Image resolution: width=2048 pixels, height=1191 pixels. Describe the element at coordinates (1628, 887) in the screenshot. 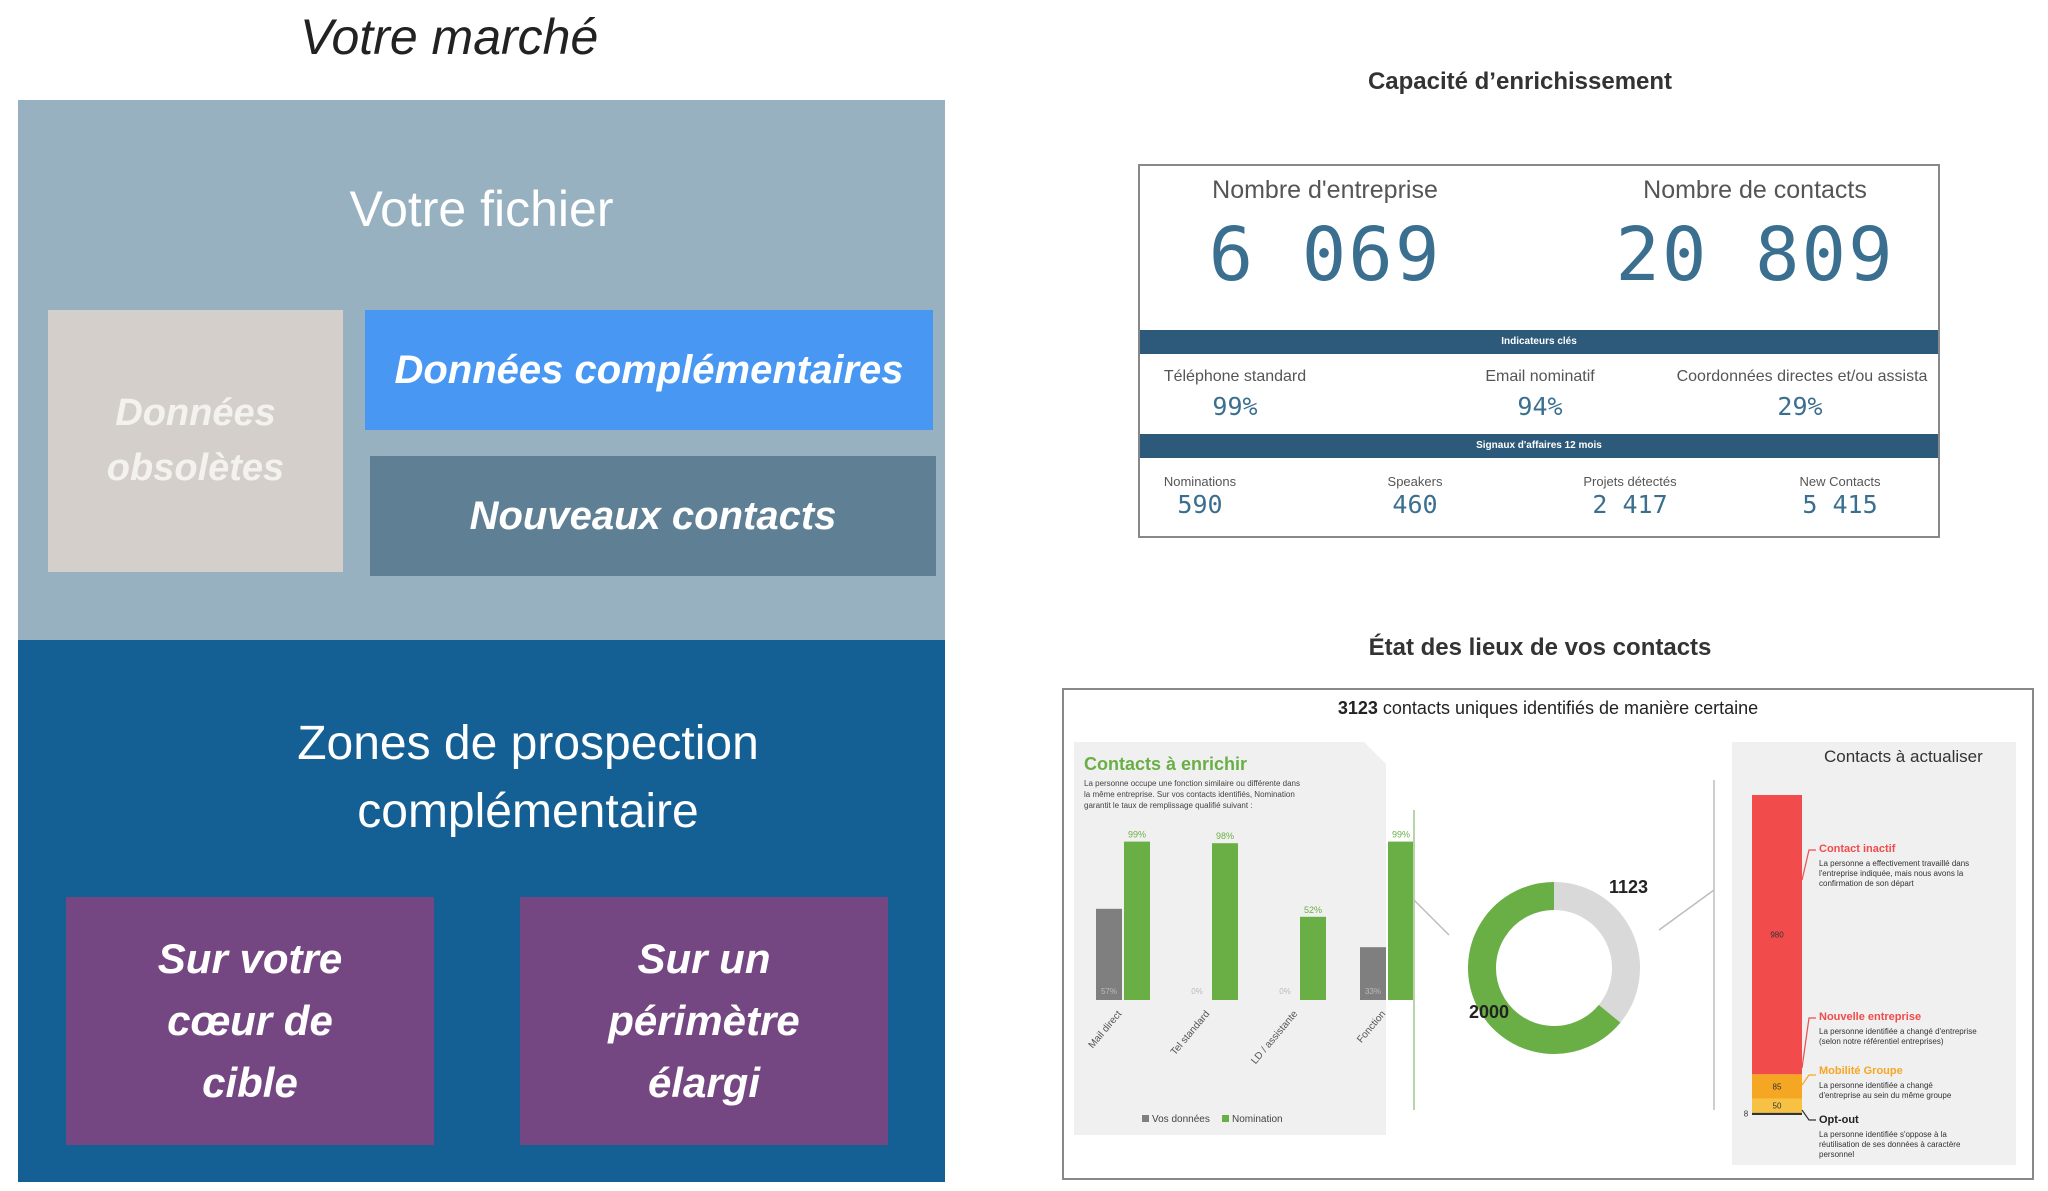

I see `donut-label-update: 1123` at that location.